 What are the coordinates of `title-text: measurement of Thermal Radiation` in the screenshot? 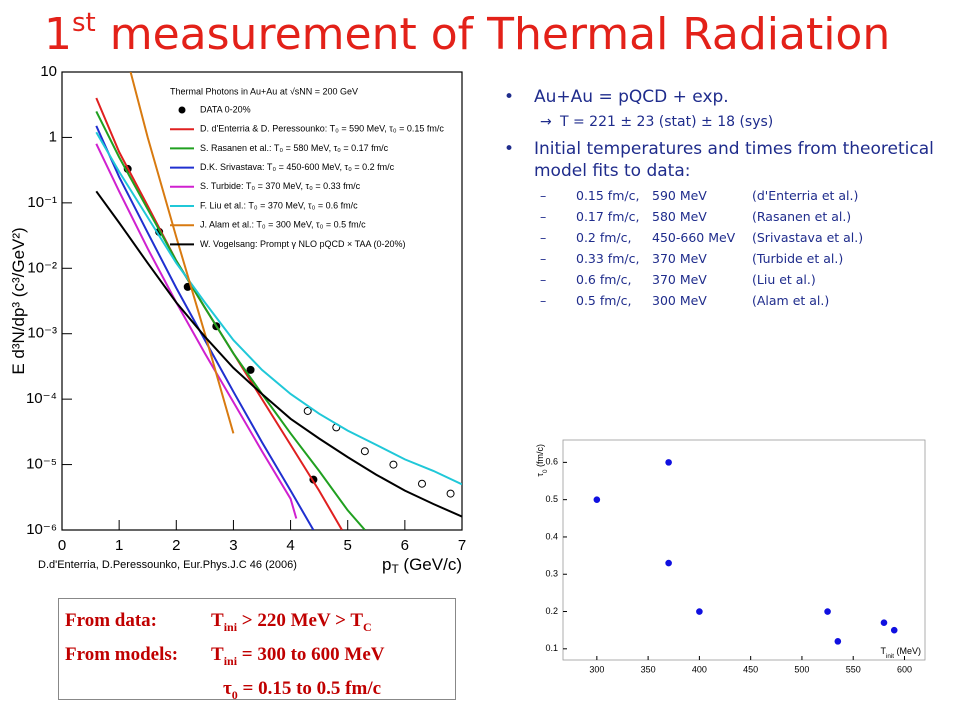 It's located at (493, 34).